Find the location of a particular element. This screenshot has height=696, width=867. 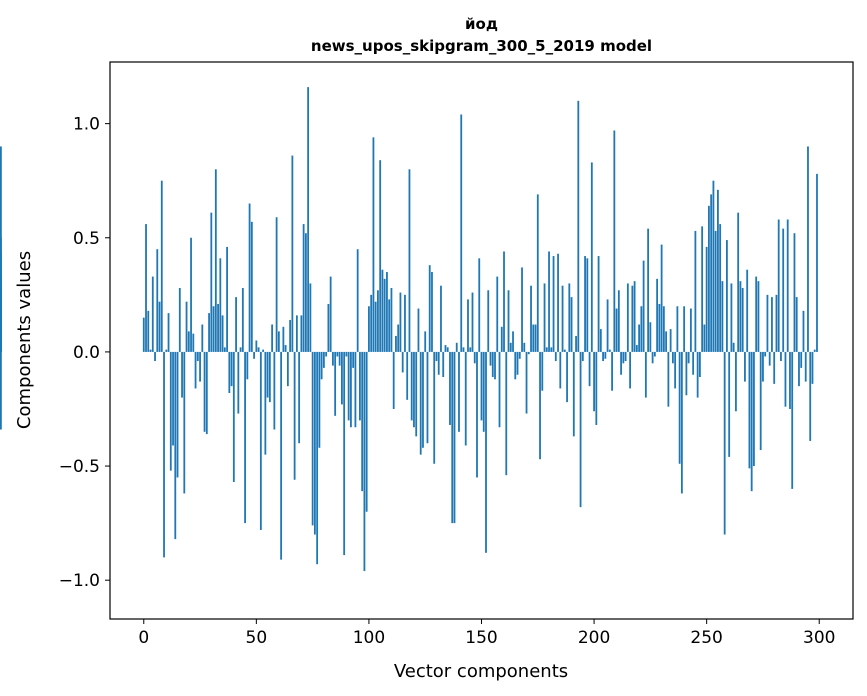

chart-subtitle: news_upos_skipgram_300_5_2019 model is located at coordinates (481, 46).